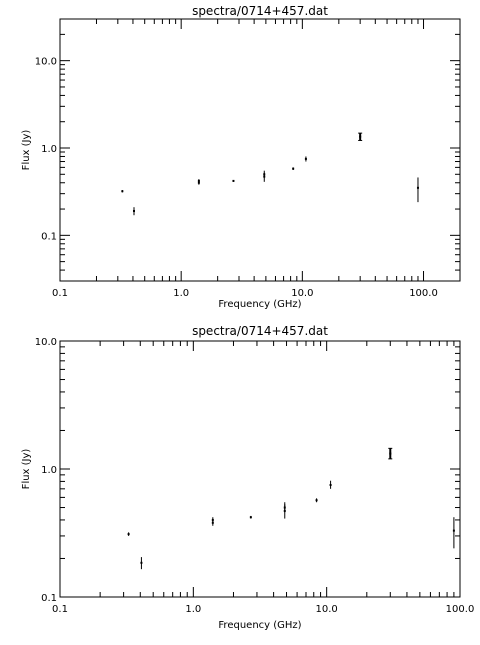 The height and width of the screenshot is (645, 480). I want to click on lower-plot-title: spectra/0714+457.dat, so click(260, 331).